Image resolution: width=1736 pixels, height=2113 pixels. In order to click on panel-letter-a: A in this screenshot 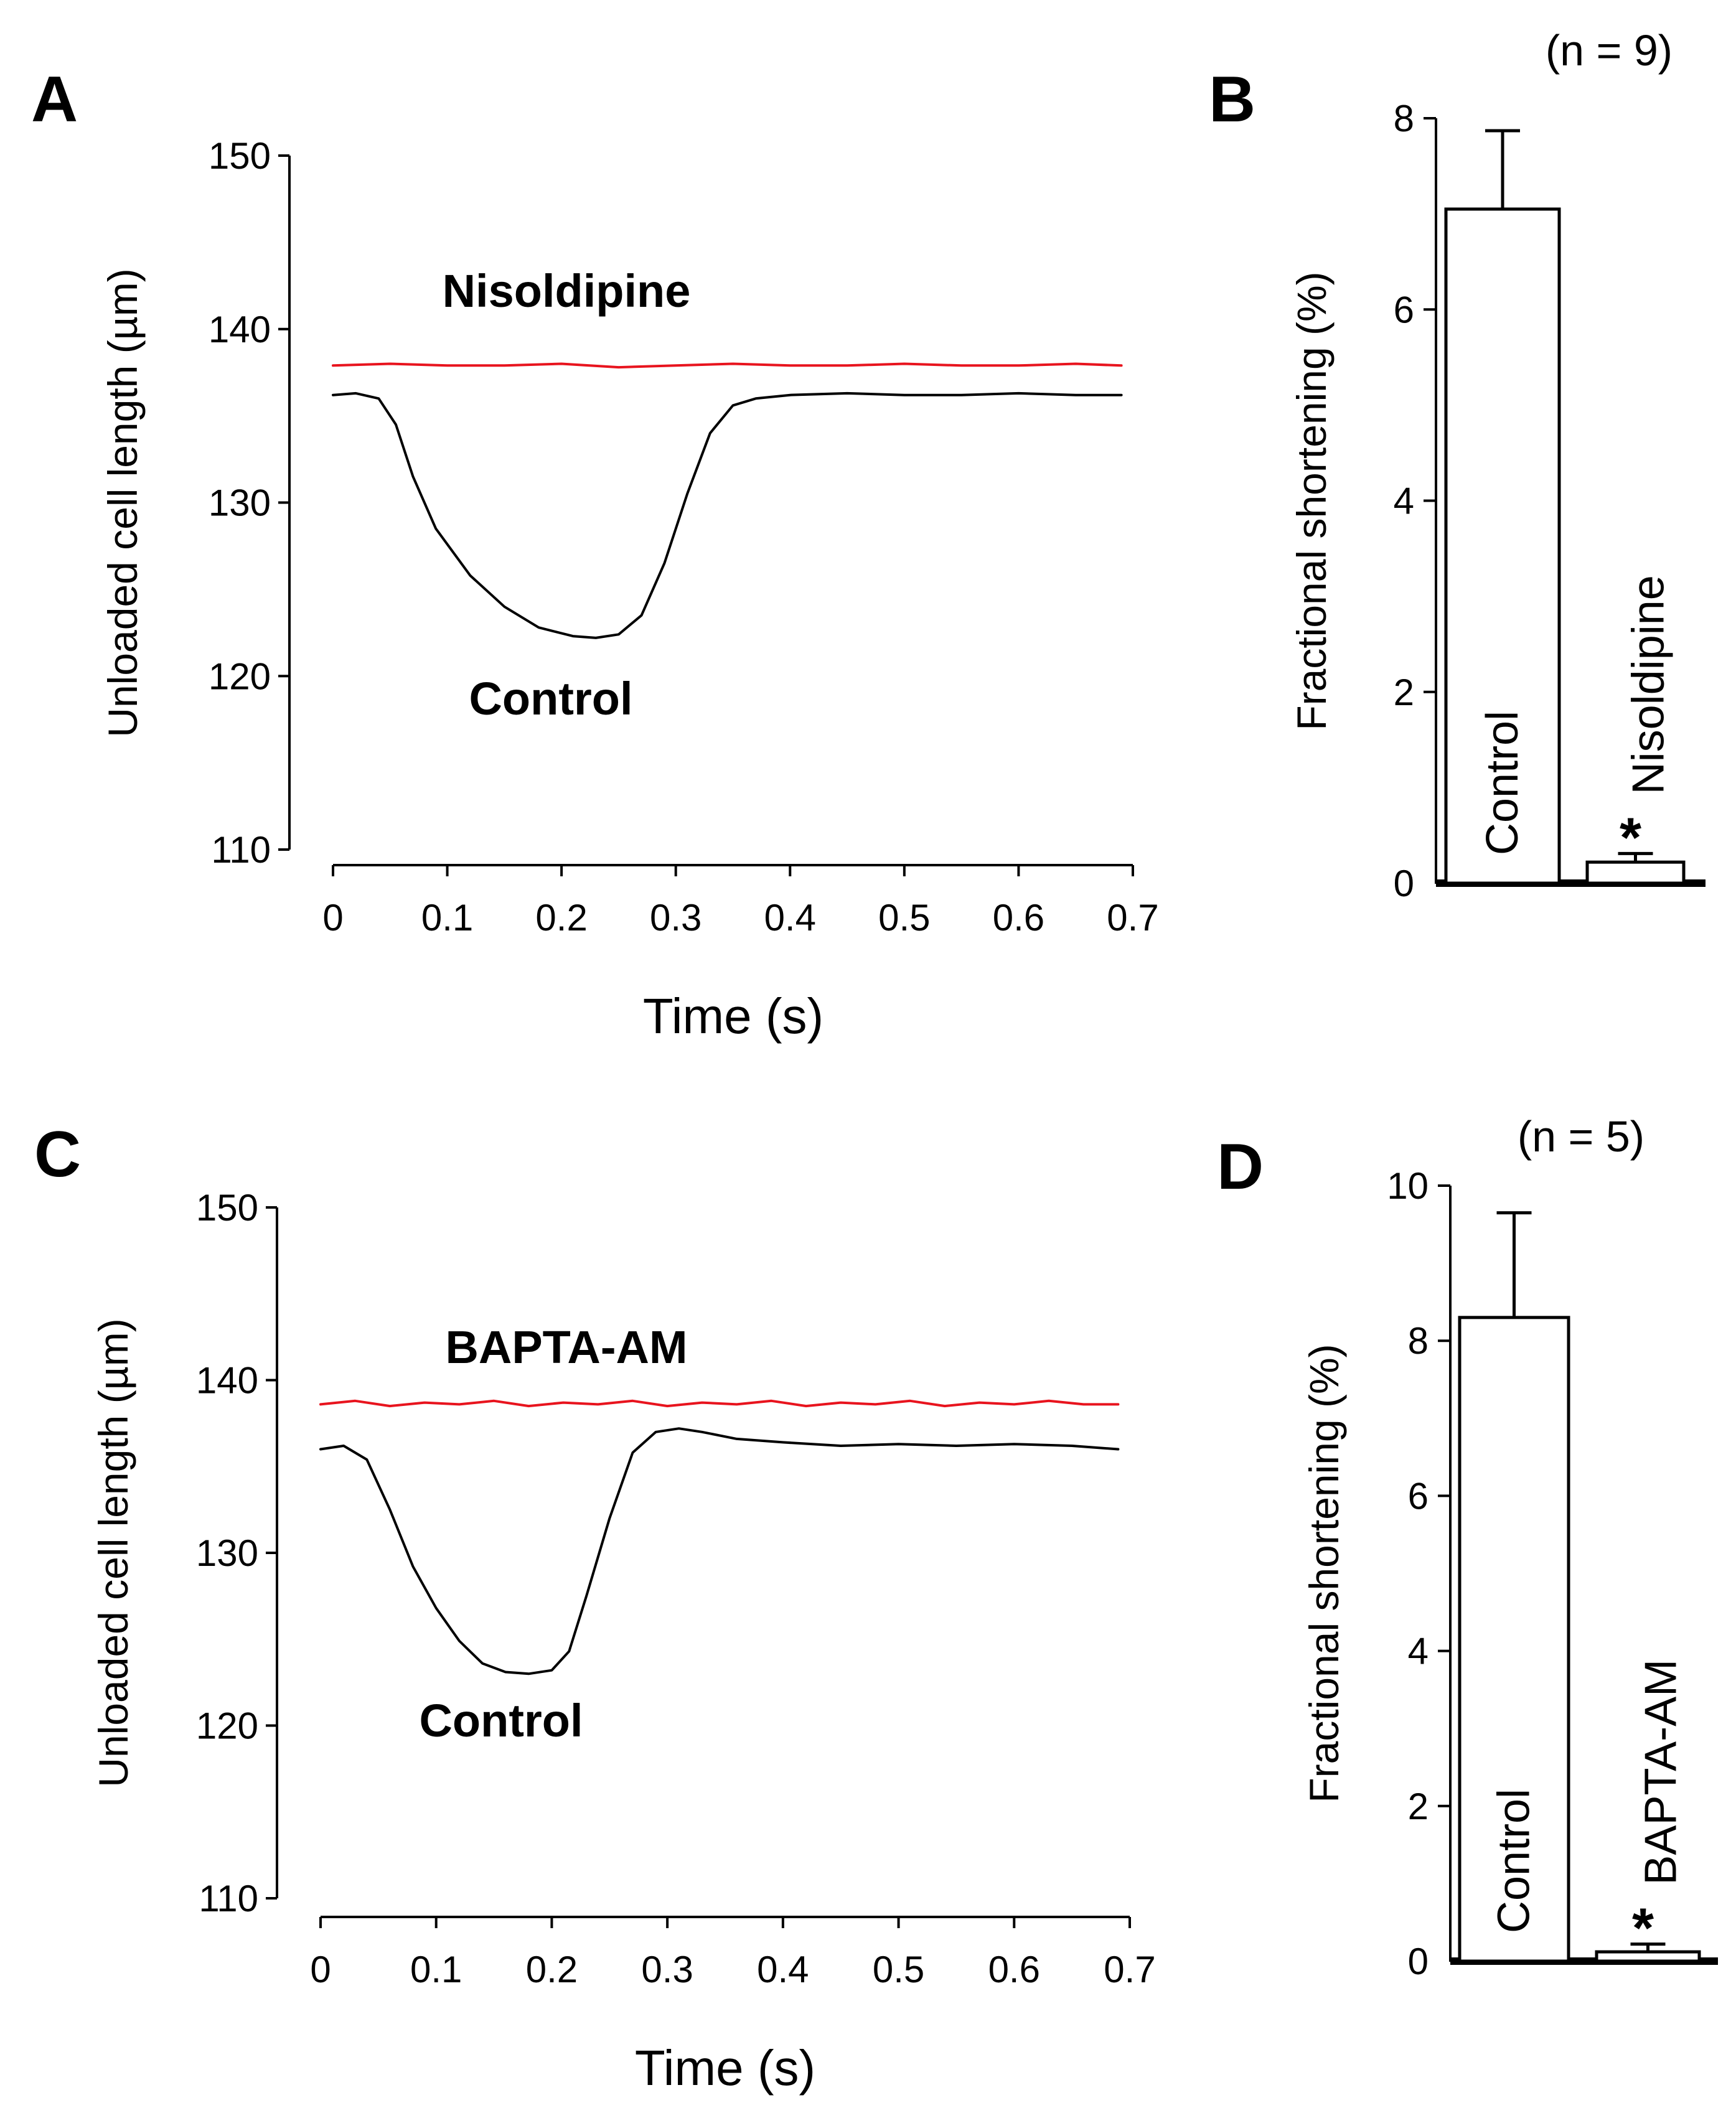, I will do `click(54, 99)`.